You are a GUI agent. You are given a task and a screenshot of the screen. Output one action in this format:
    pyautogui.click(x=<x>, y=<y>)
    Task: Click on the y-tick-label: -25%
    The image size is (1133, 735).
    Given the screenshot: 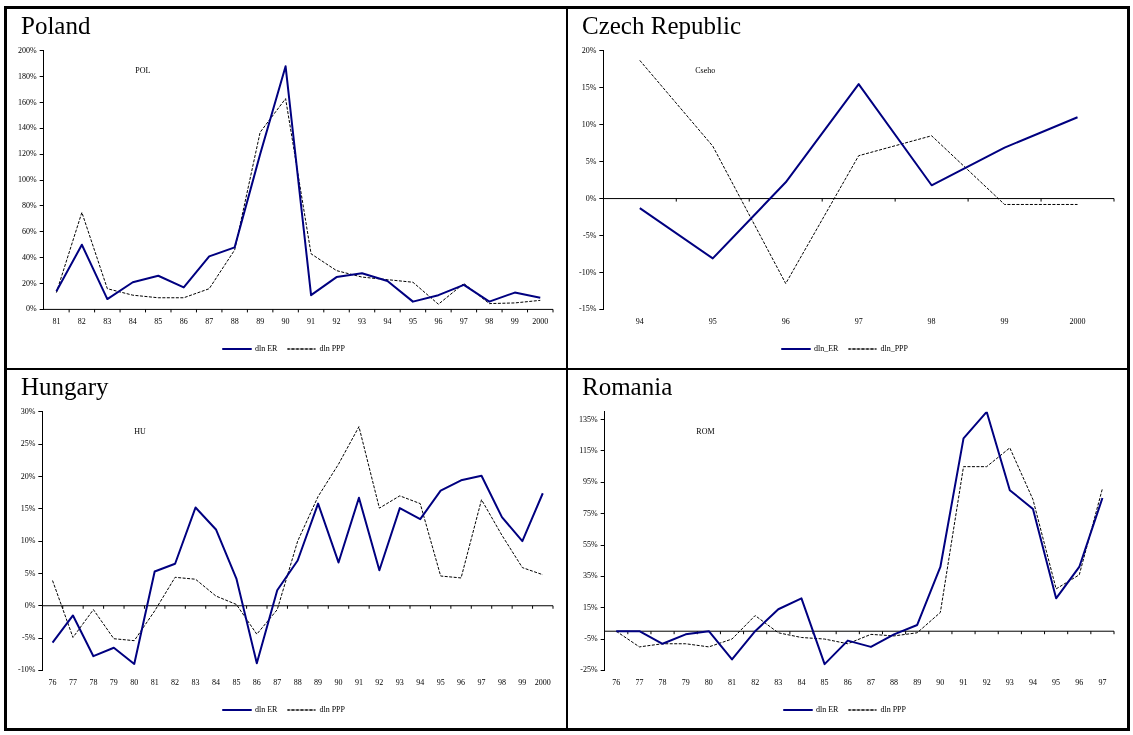 What is the action you would take?
    pyautogui.click(x=589, y=669)
    